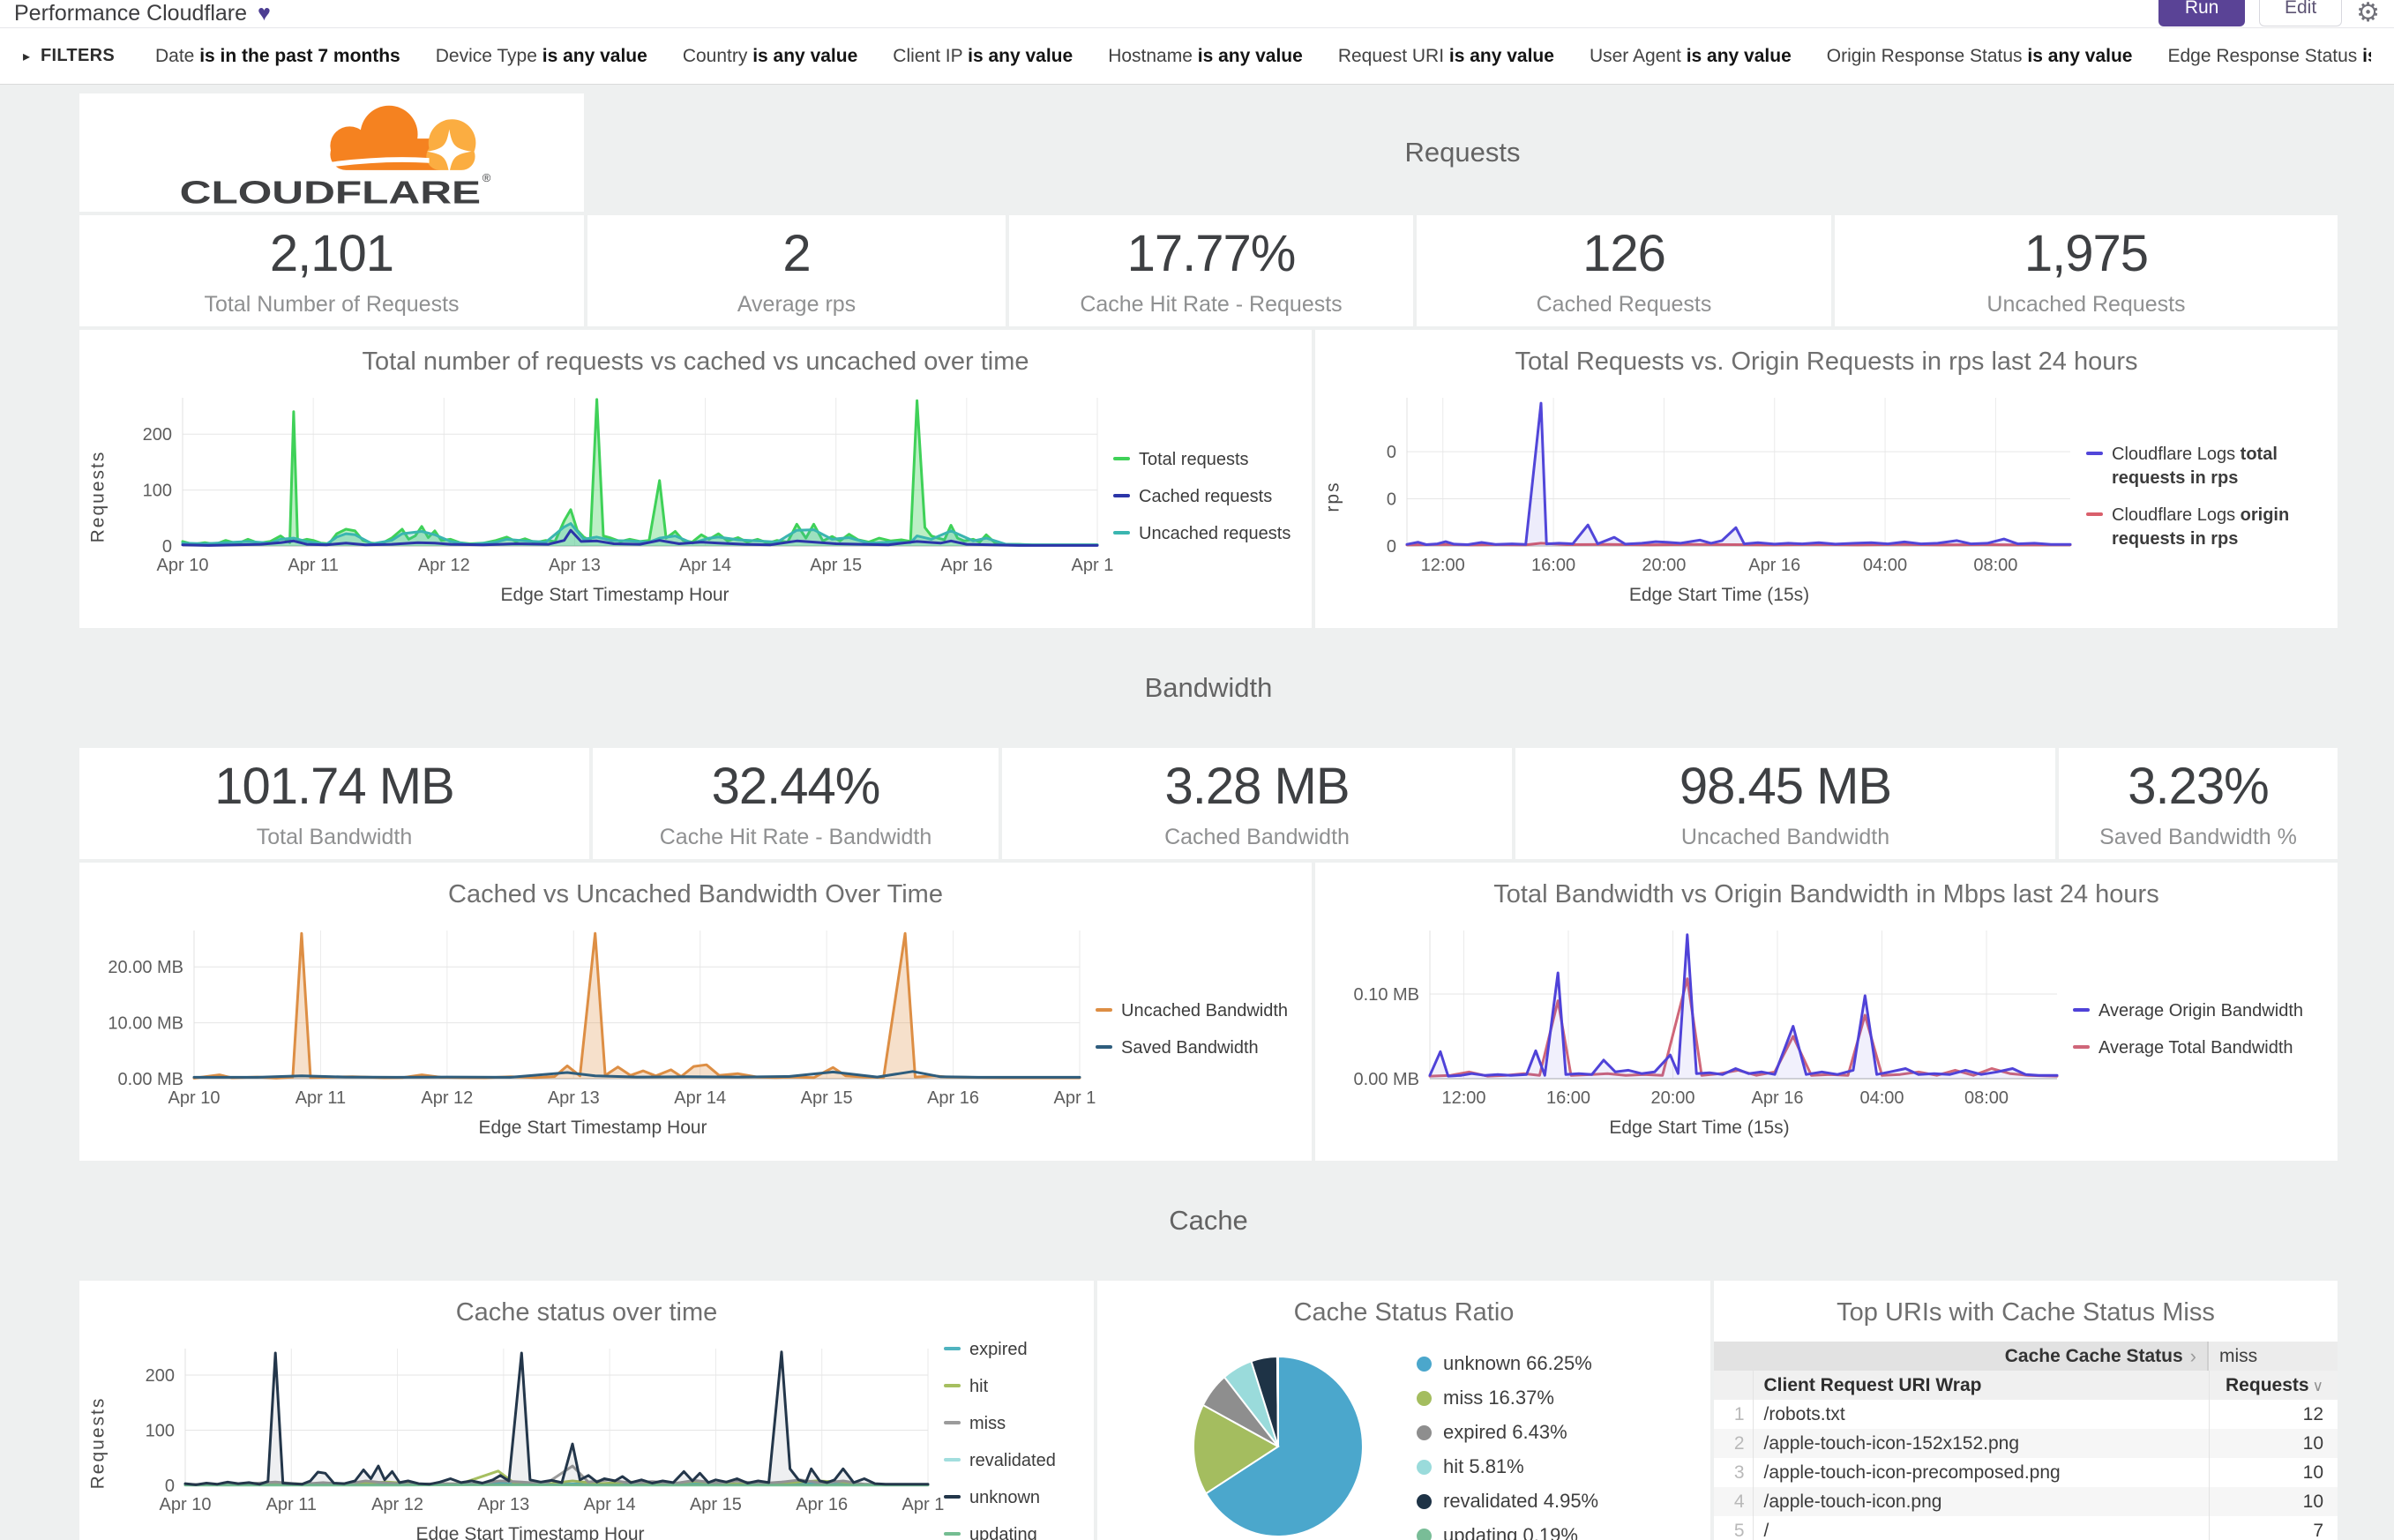 The height and width of the screenshot is (1540, 2394). I want to click on pie-slice-miss, so click(1236, 1449).